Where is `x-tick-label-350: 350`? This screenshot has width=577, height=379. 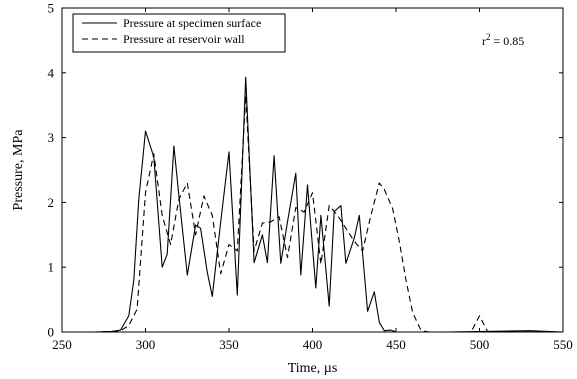
x-tick-label-350: 350 is located at coordinates (229, 344).